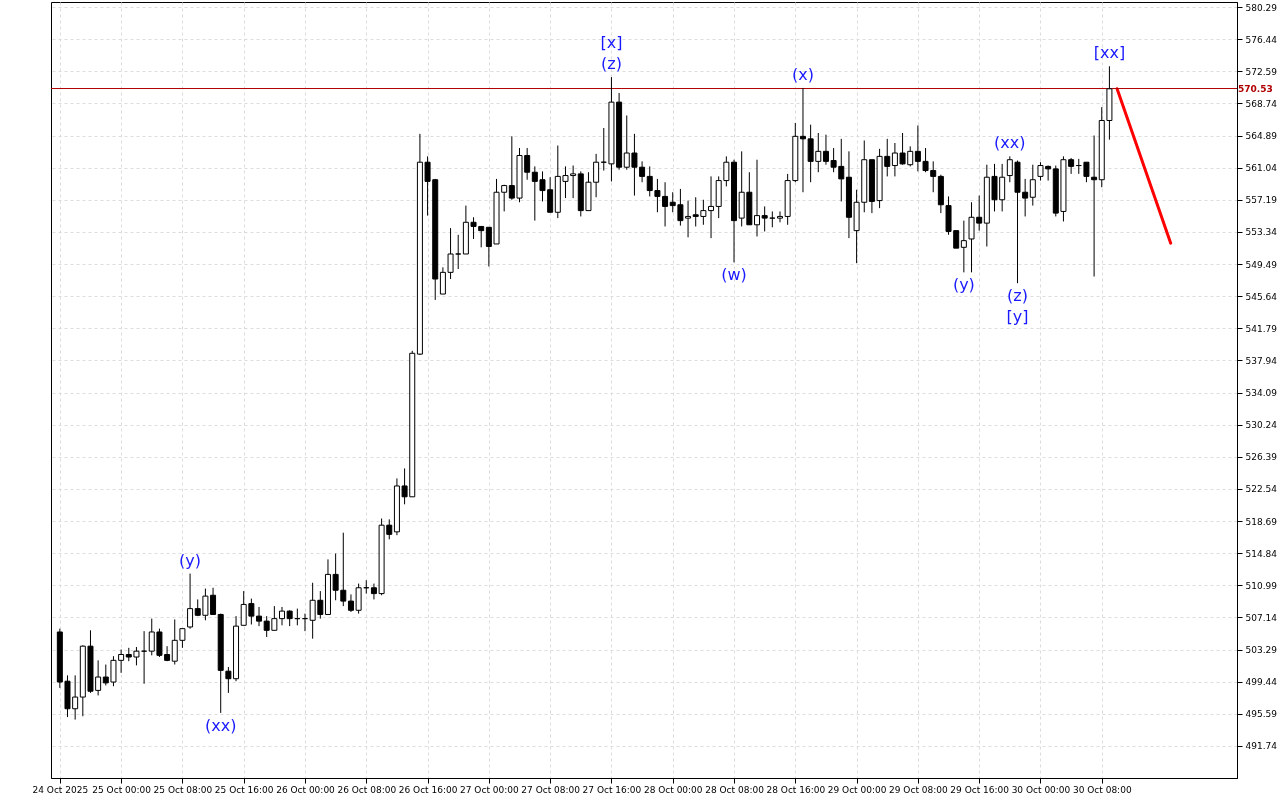  Describe the element at coordinates (244, 789) in the screenshot. I see `x-tick-label: 25 Oct 16:00` at that location.